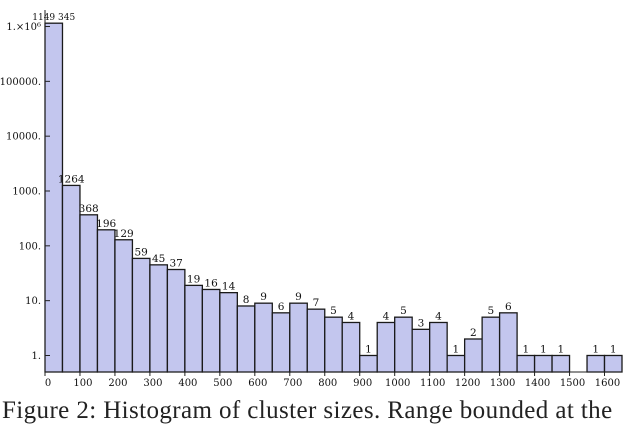 The image size is (640, 425). Describe the element at coordinates (292, 383) in the screenshot. I see `x-tick-label: 700` at that location.